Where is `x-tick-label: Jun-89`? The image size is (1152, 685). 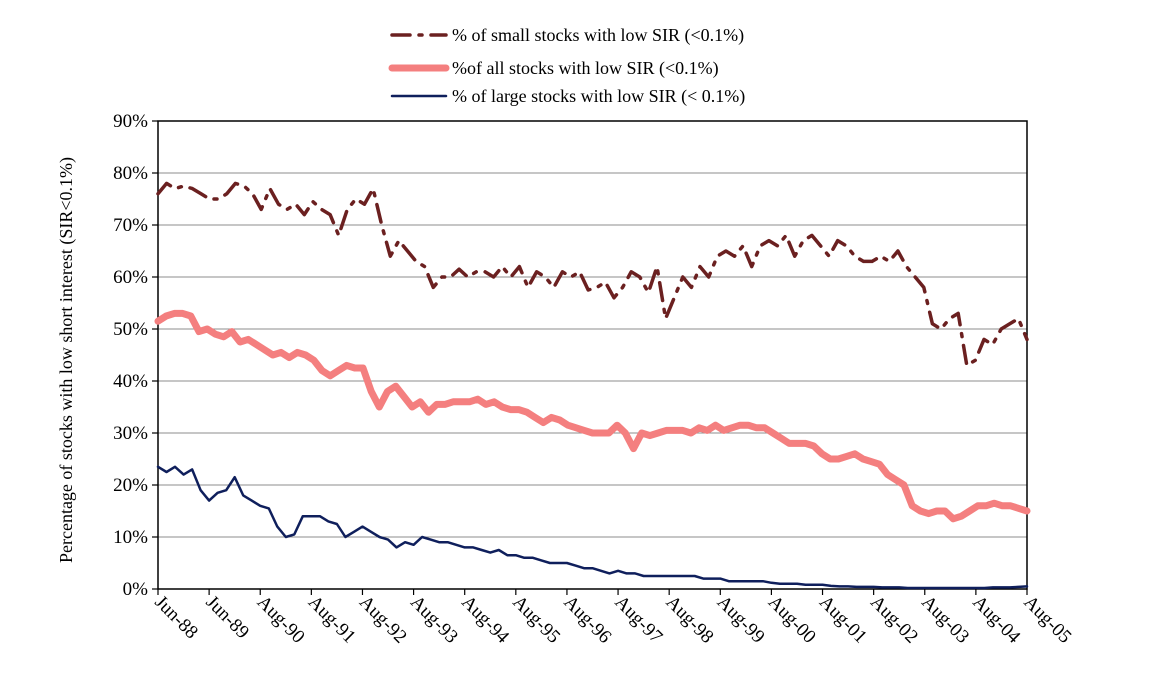 x-tick-label: Jun-89 is located at coordinates (227, 617).